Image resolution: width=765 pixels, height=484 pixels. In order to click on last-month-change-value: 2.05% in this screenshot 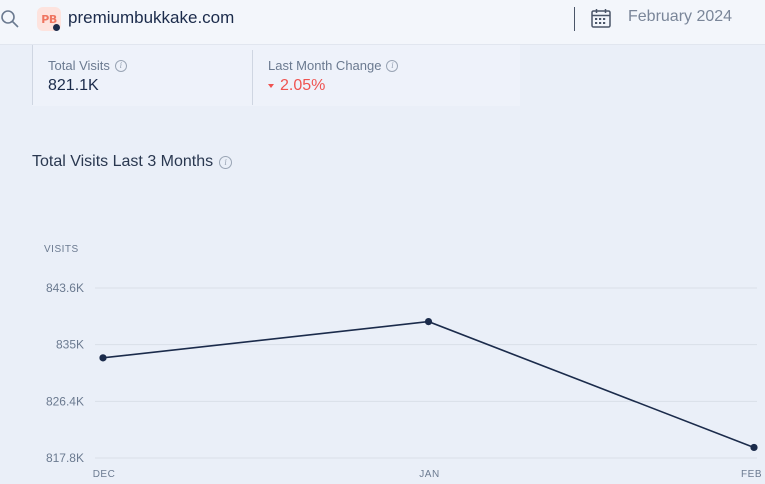, I will do `click(303, 85)`.